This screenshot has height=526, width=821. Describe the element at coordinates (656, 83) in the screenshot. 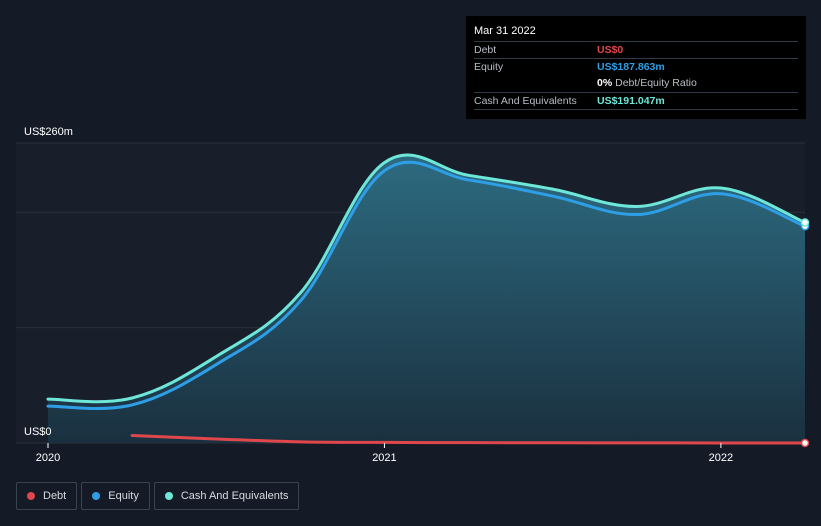

I see `tooltip-ratio-label: Debt/Equity Ratio` at that location.